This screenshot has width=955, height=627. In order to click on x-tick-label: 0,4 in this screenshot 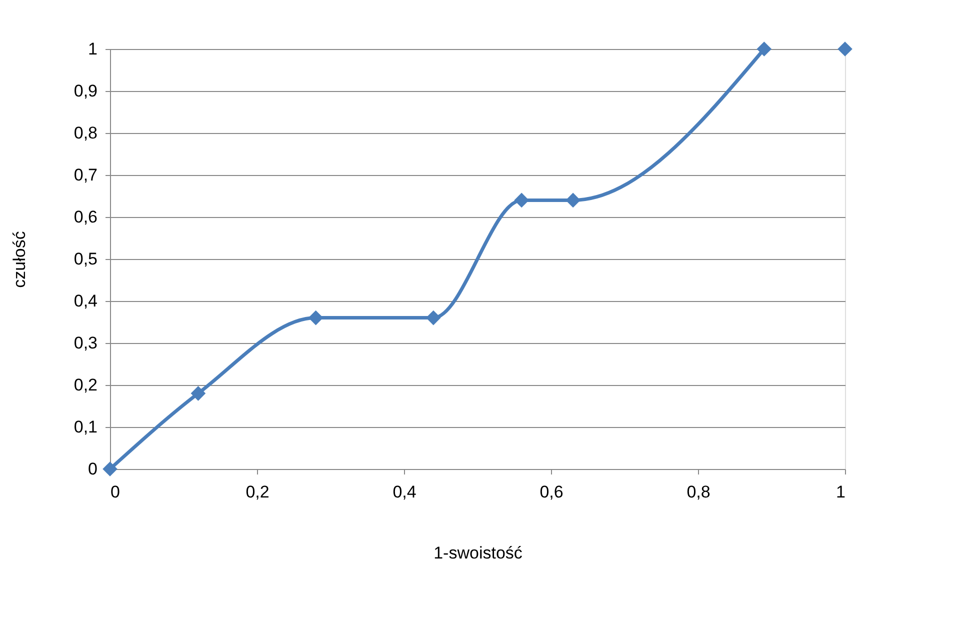, I will do `click(404, 492)`.